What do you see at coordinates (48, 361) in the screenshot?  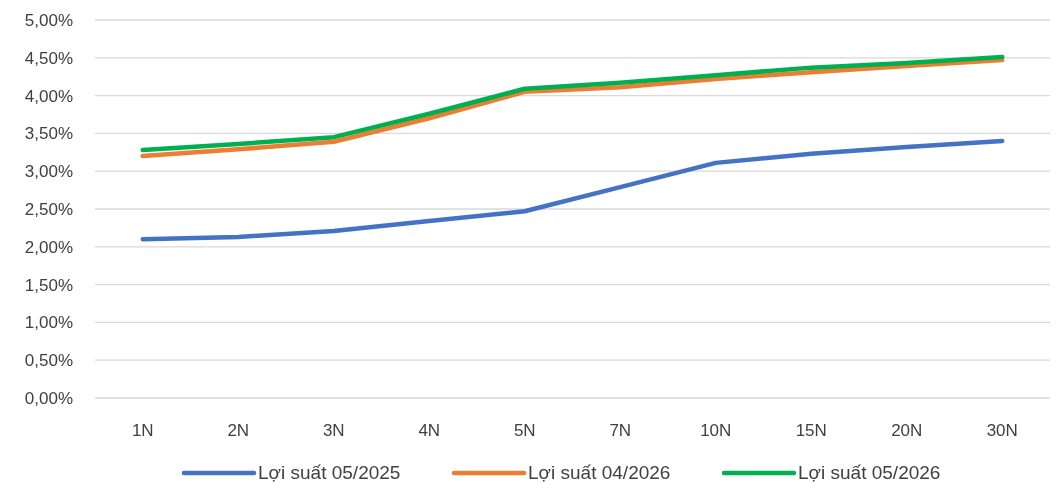 I see `y-tick-label: 0,50%` at bounding box center [48, 361].